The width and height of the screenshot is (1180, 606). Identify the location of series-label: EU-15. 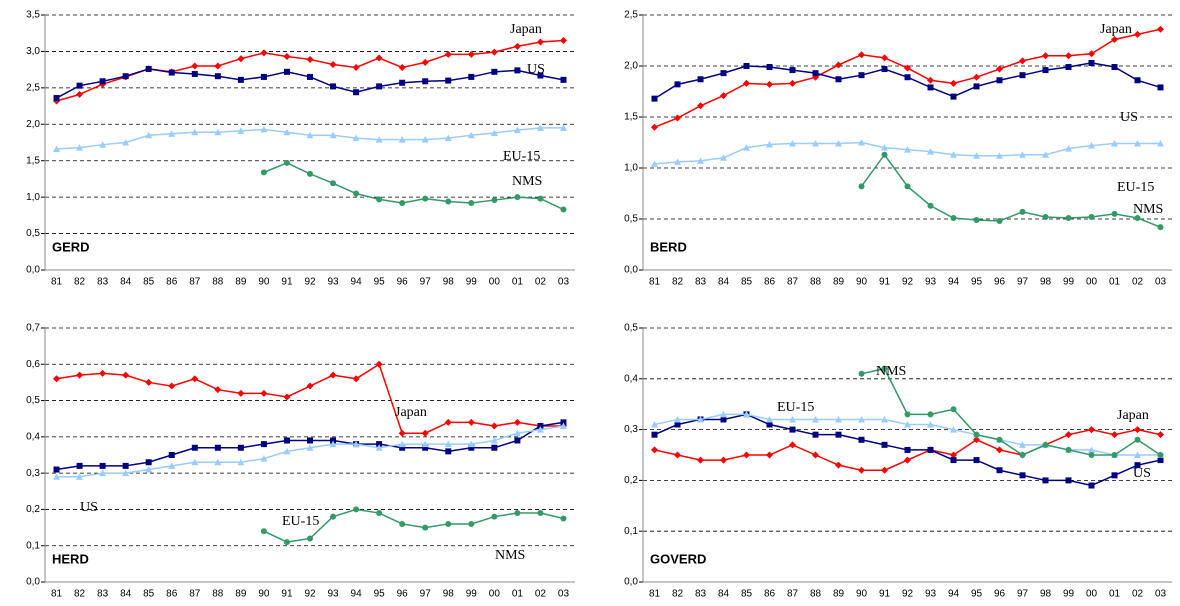
(521, 156).